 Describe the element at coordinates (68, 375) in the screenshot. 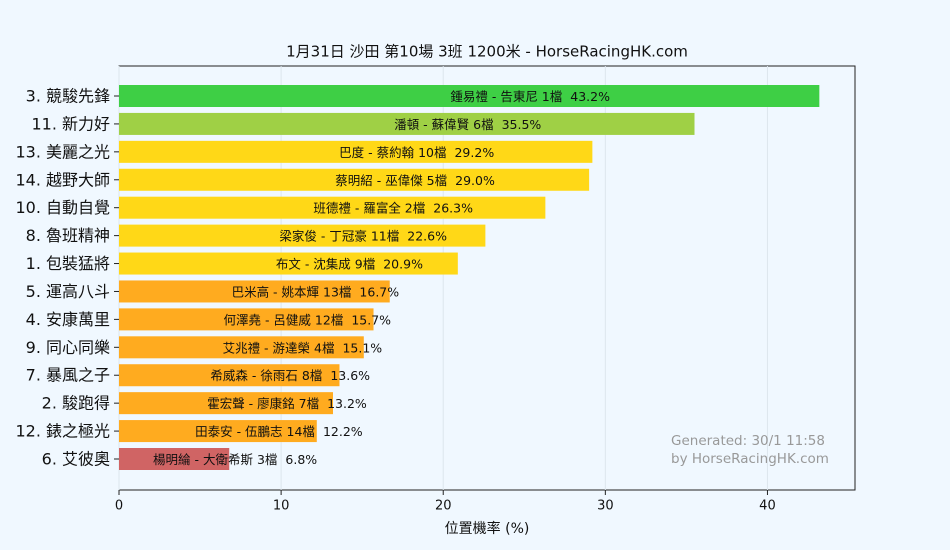

I see `y-tick-label: 7. 暴風之子` at that location.